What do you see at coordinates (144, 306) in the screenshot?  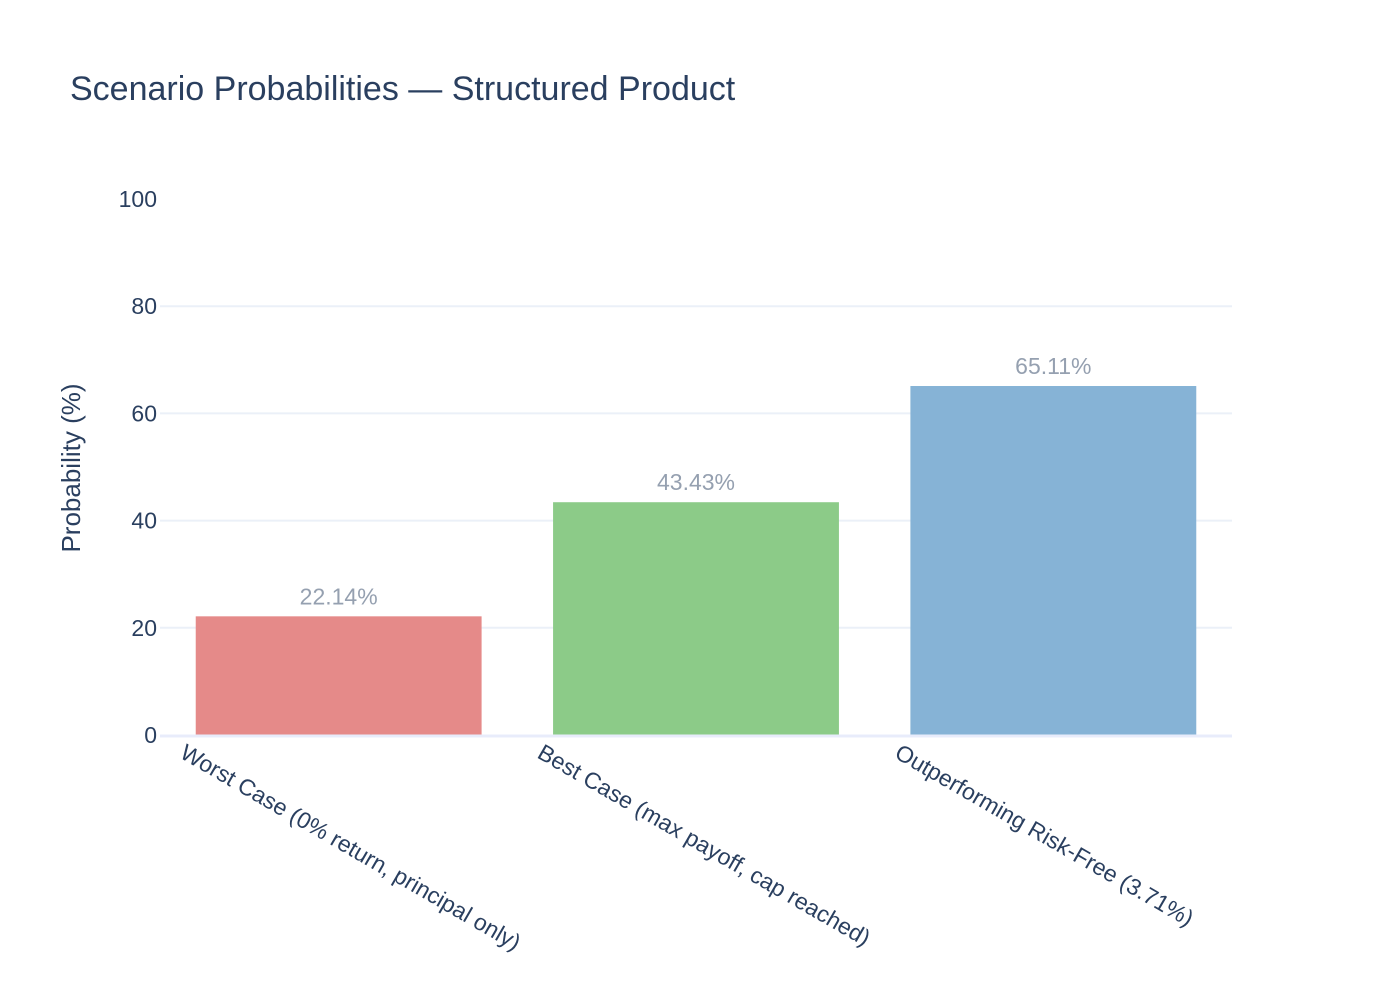 I see `y-tick-label: 80` at bounding box center [144, 306].